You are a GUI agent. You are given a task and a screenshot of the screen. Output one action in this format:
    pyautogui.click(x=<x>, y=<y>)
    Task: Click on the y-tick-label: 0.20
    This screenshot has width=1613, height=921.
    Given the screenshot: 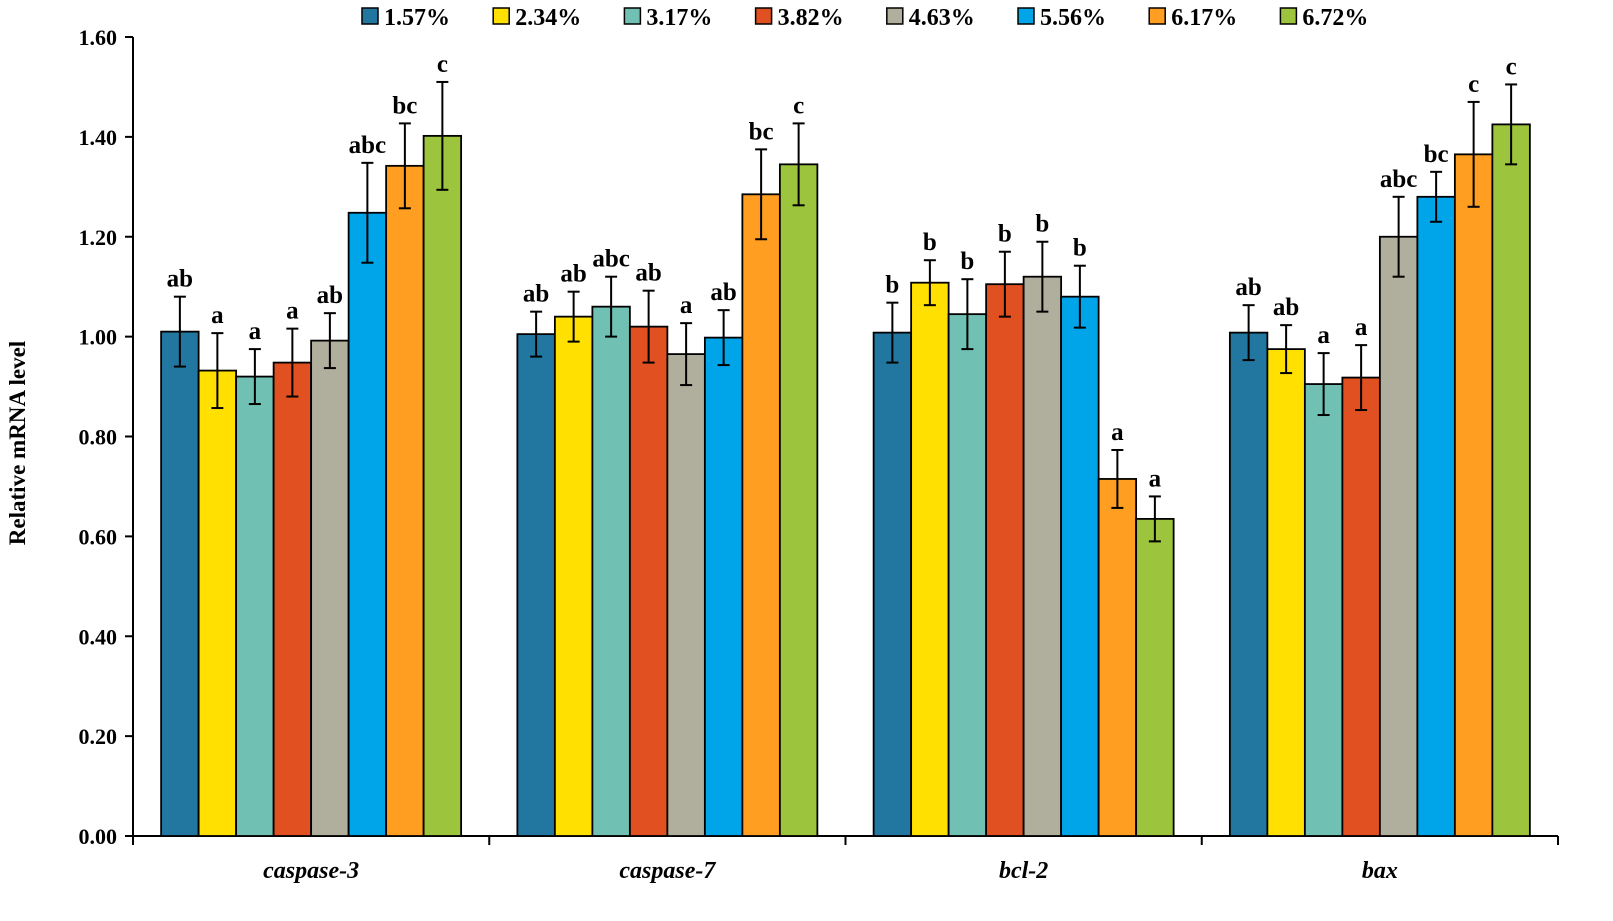 What is the action you would take?
    pyautogui.click(x=98, y=736)
    